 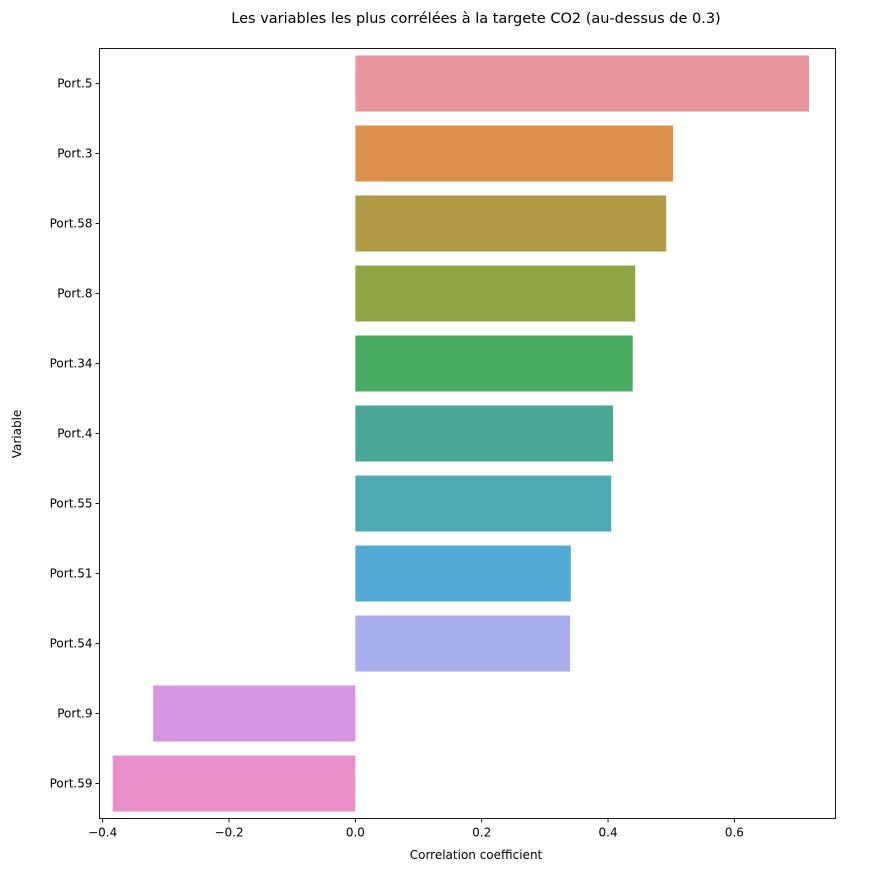 I want to click on x-tick-label: 0.6, so click(x=734, y=833).